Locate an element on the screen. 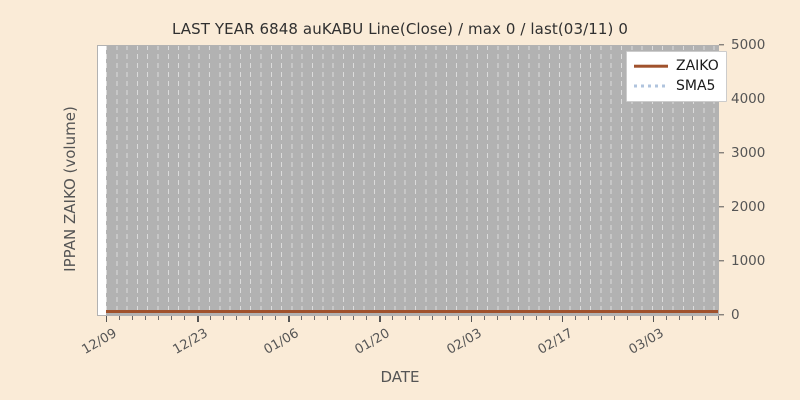 This screenshot has width=800, height=400. legend-entry-sma5: SMA5 is located at coordinates (676, 86).